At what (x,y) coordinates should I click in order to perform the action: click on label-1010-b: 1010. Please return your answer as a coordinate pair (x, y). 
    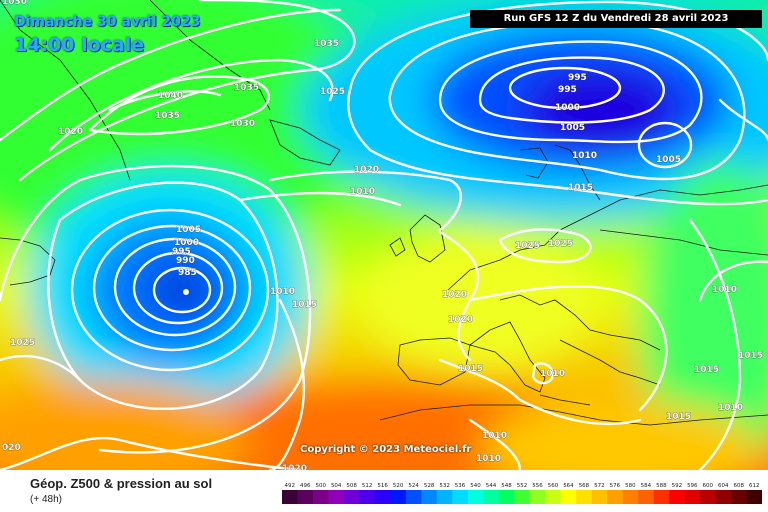
    Looking at the image, I should click on (584, 156).